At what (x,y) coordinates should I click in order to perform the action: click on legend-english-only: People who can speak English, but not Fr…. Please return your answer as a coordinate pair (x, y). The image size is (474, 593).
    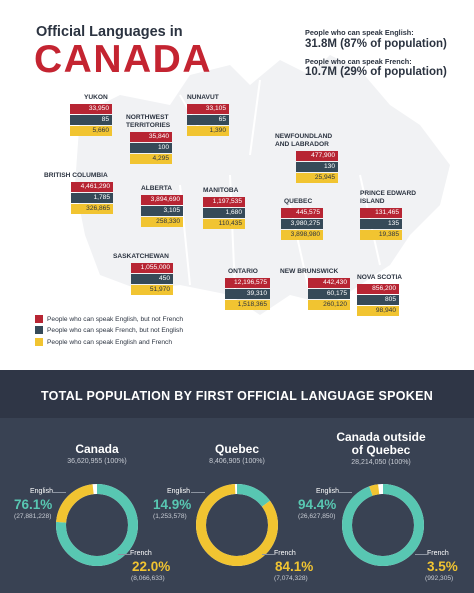
    Looking at the image, I should click on (109, 319).